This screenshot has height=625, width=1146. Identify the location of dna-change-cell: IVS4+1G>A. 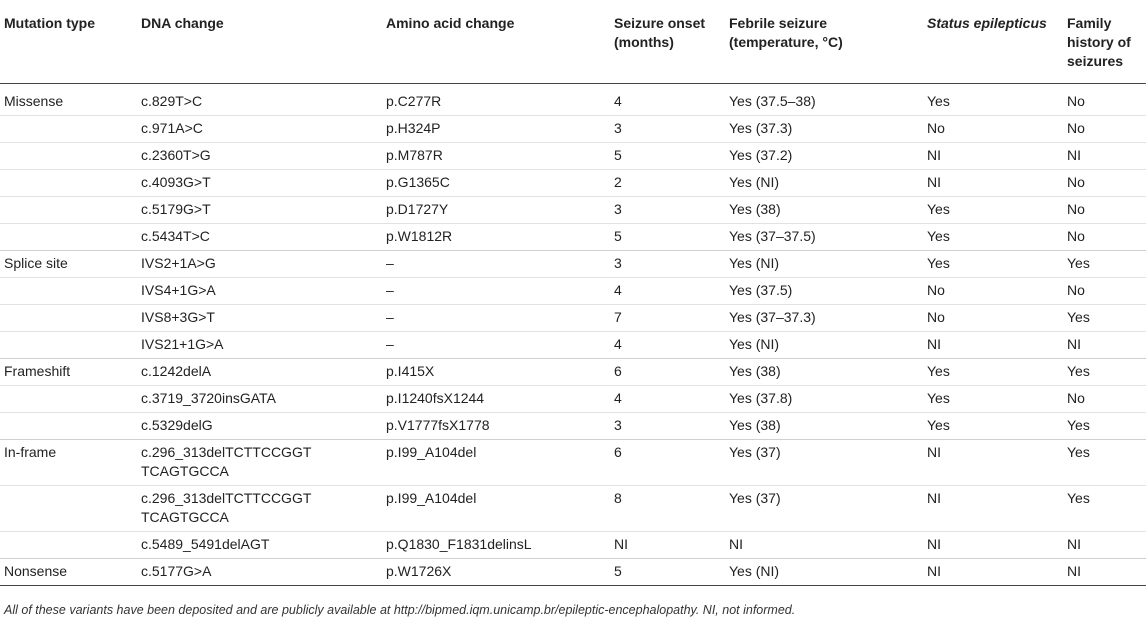
(178, 290).